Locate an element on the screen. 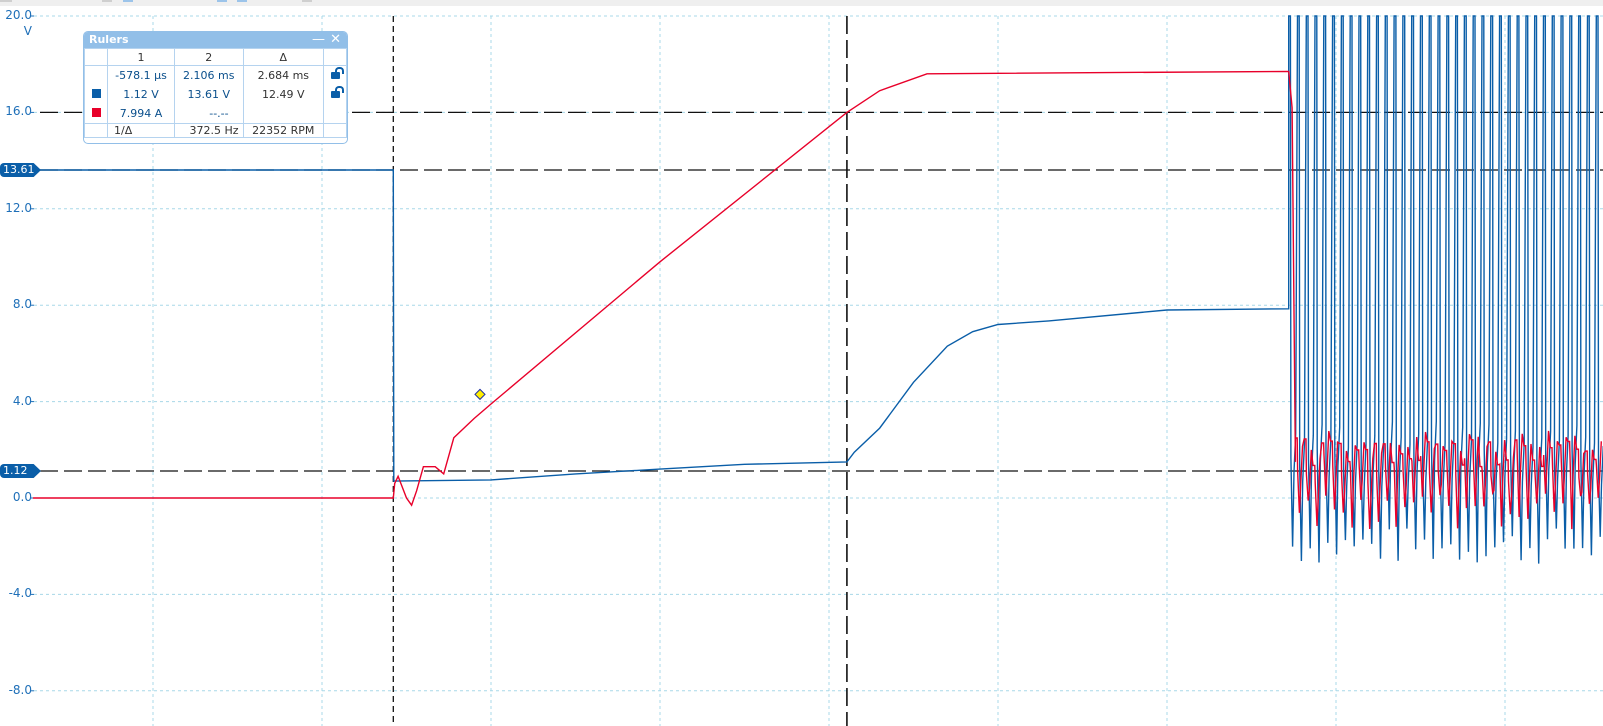 This screenshot has width=1603, height=726. channel-b-swatch is located at coordinates (96, 112).